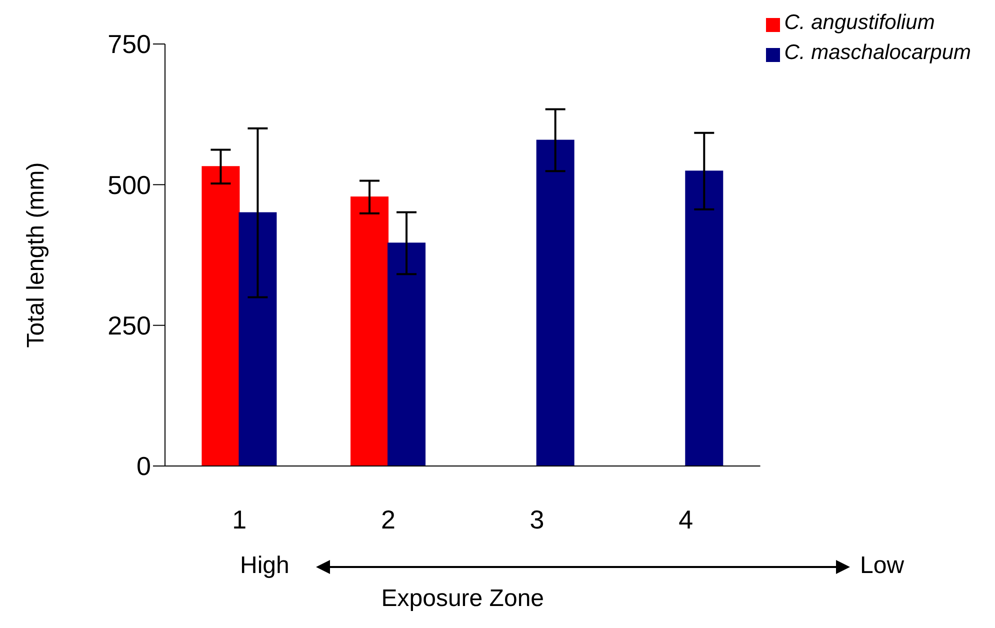 The image size is (995, 628). I want to click on text: High, so click(265, 566).